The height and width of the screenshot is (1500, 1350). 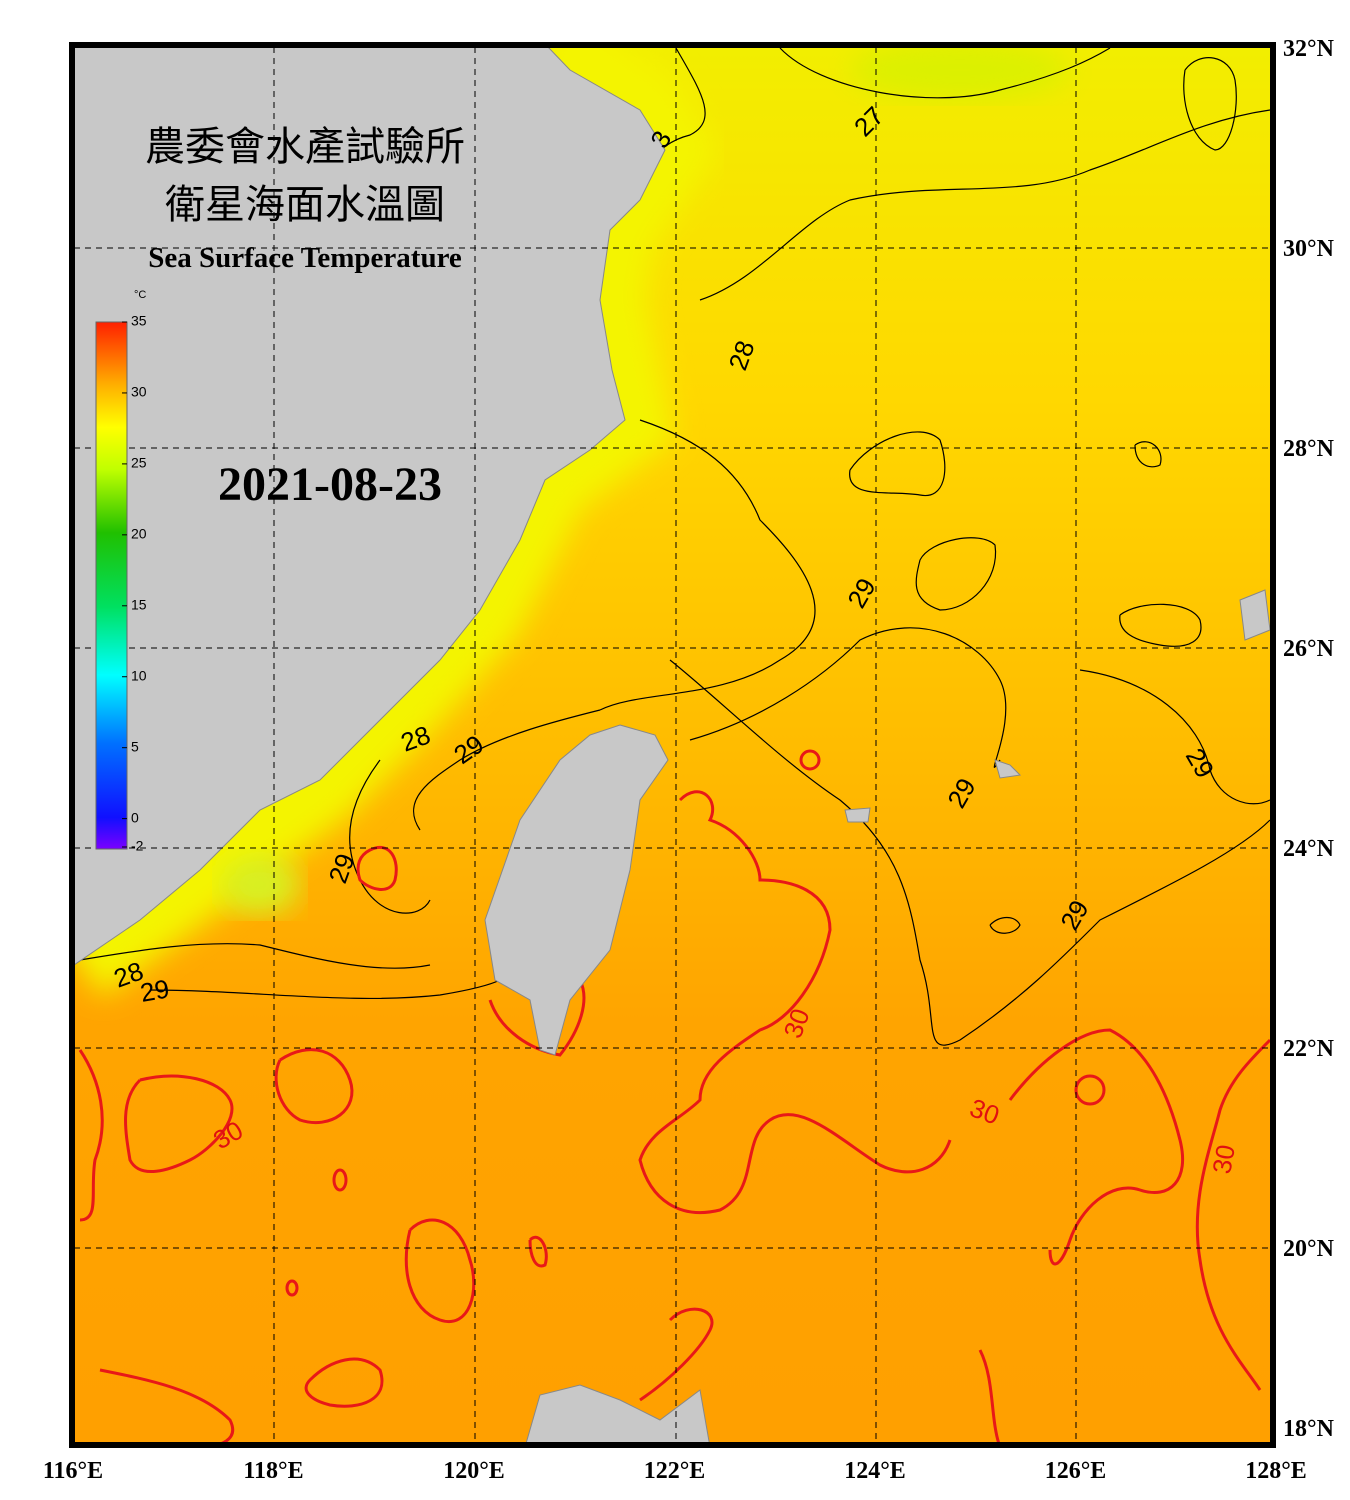 I want to click on lat-label: 20°N, so click(x=1309, y=1249).